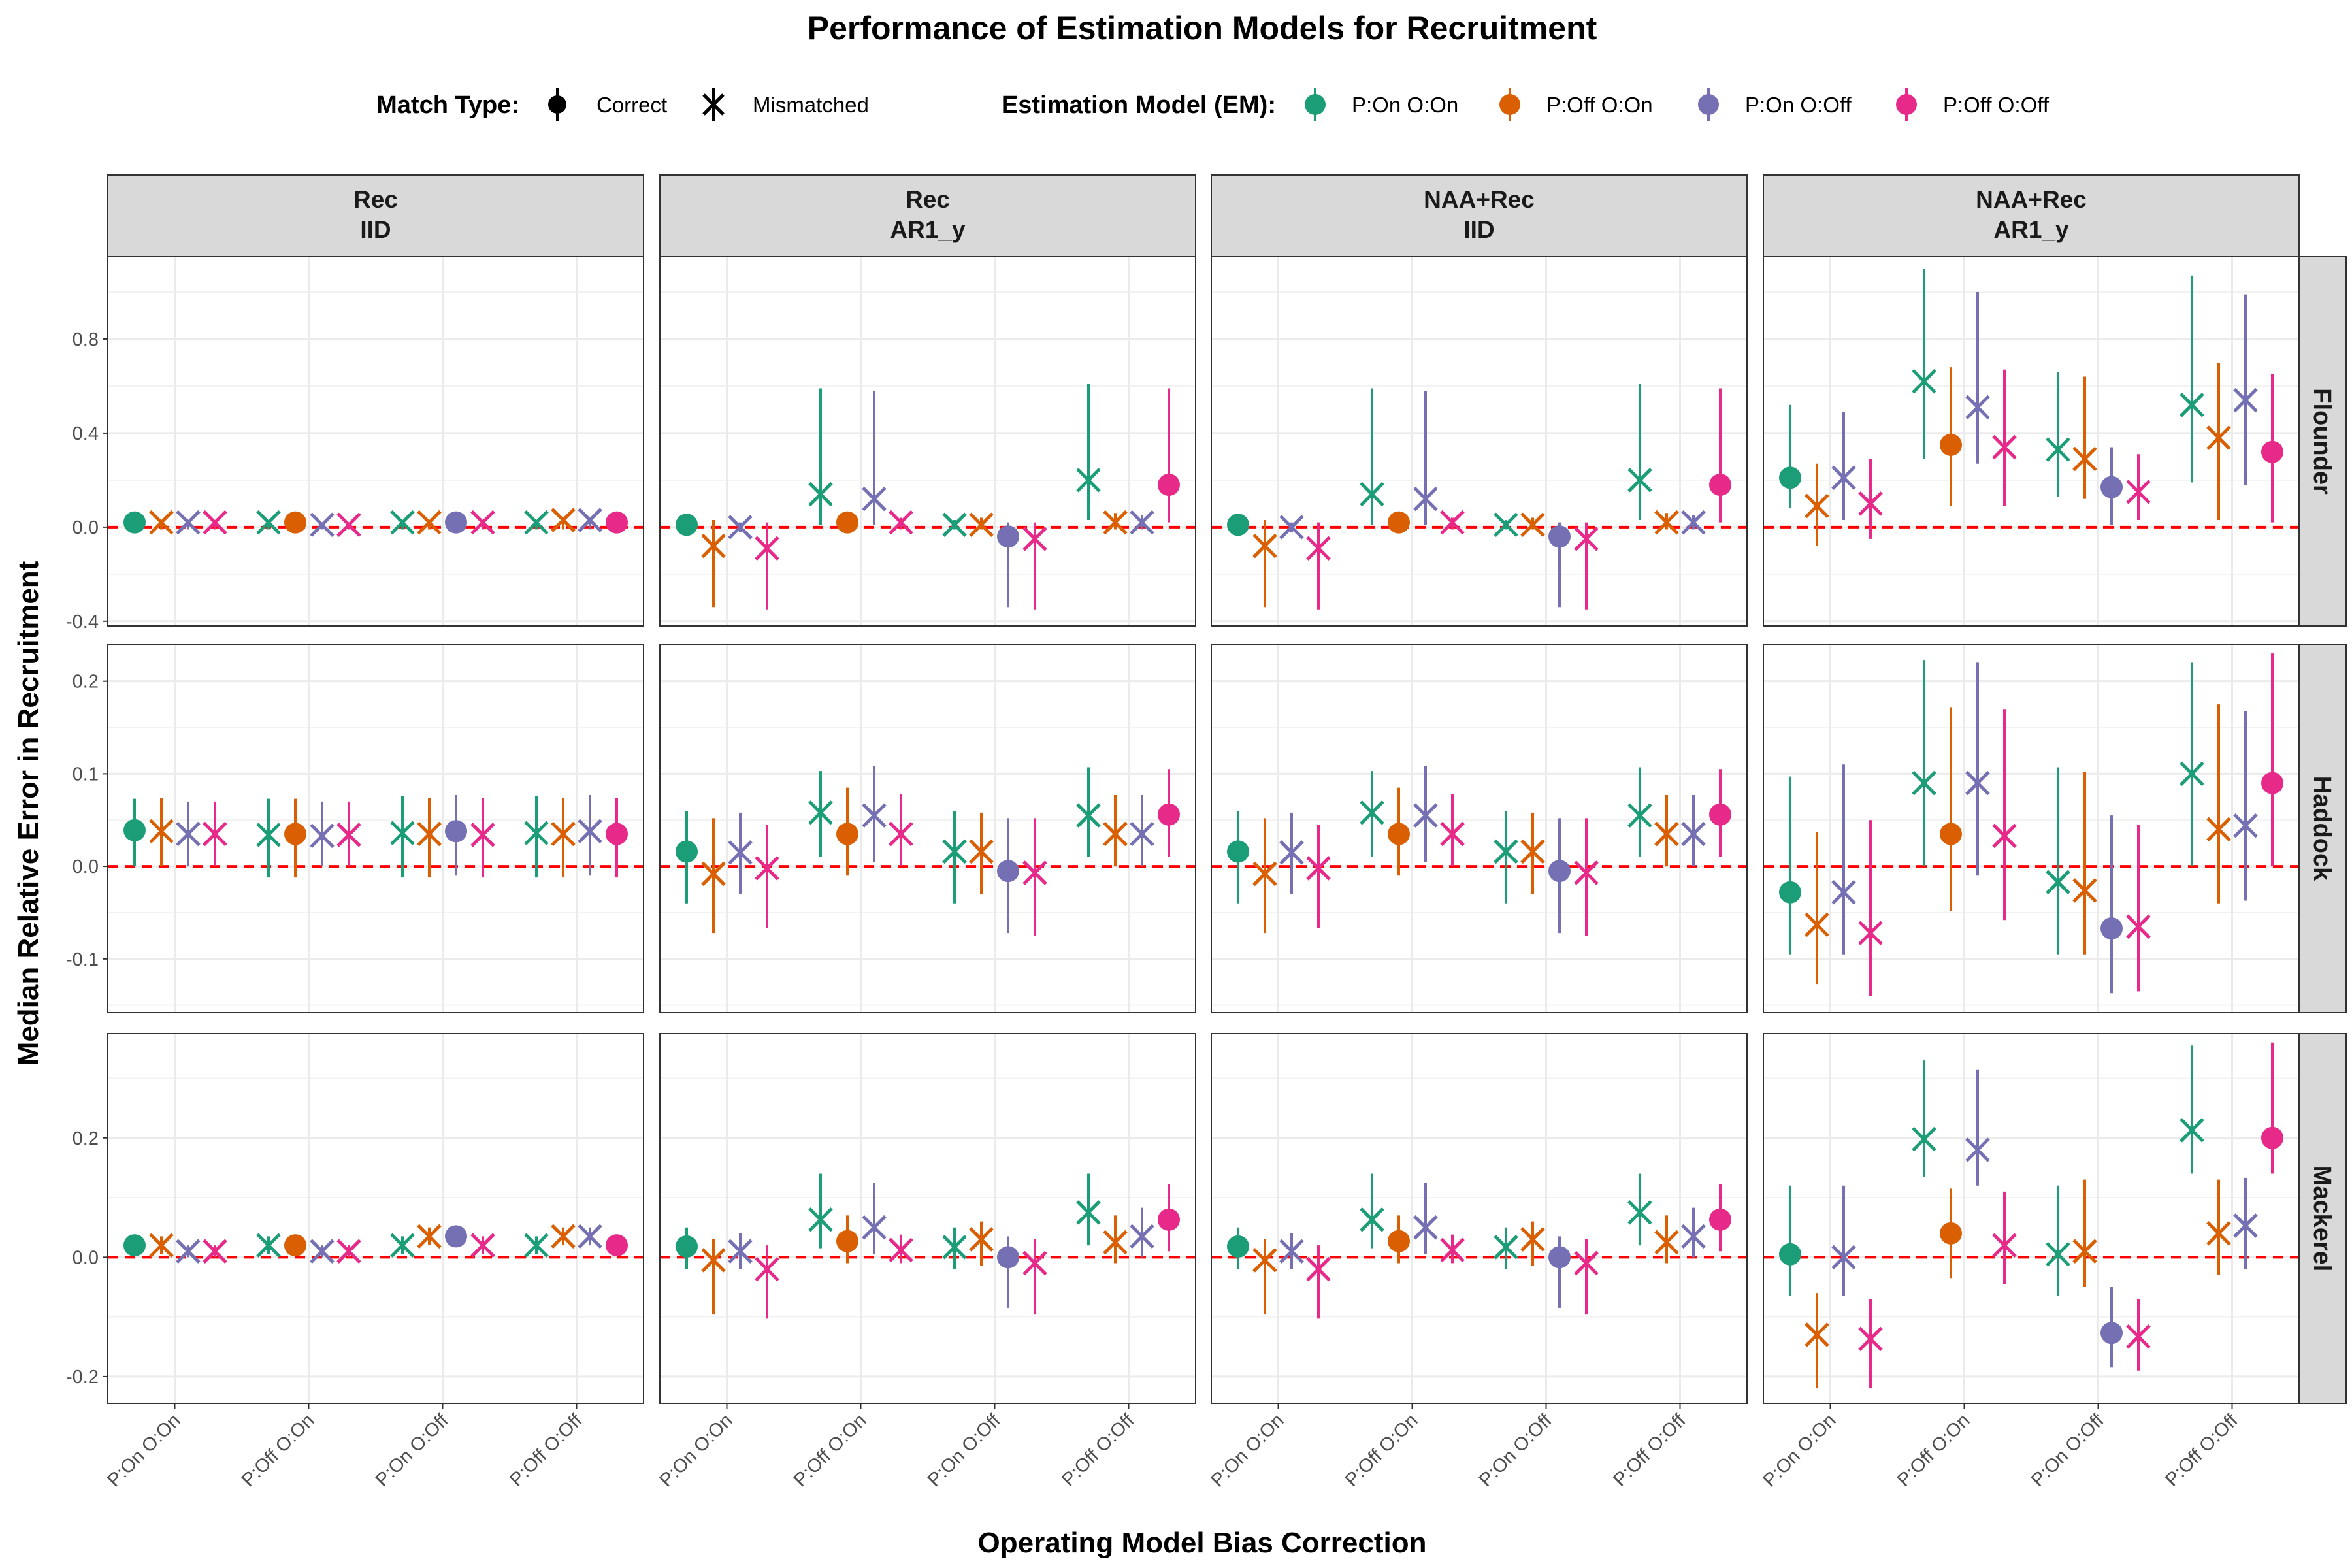 The image size is (2352, 1568). I want to click on legend-match-title: Match Type:, so click(447, 105).